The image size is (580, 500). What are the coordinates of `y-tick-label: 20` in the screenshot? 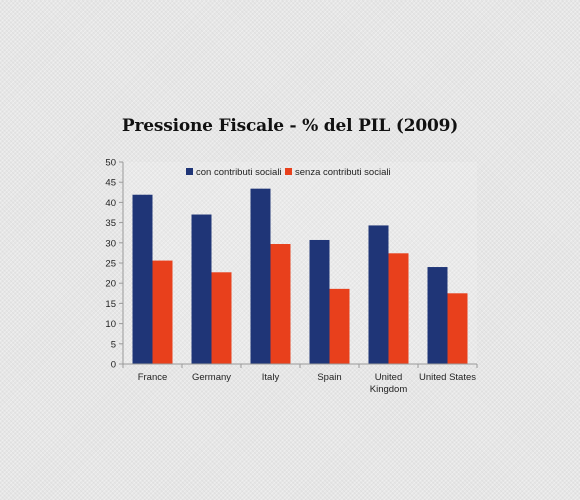 It's located at (110, 284).